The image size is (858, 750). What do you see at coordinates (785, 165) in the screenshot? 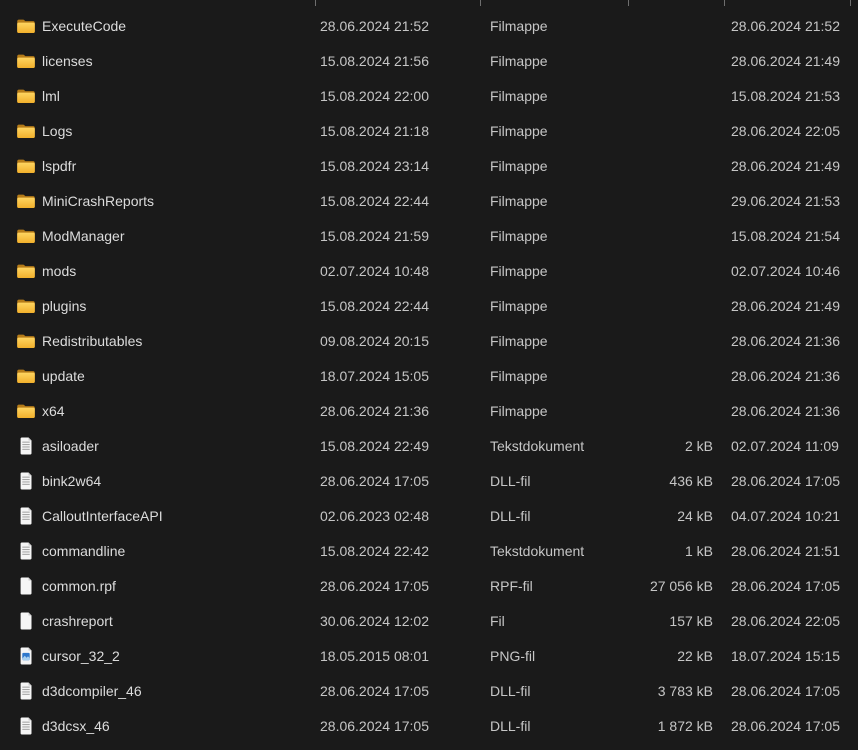
I see `date-created: 28.06.2024 21:49` at bounding box center [785, 165].